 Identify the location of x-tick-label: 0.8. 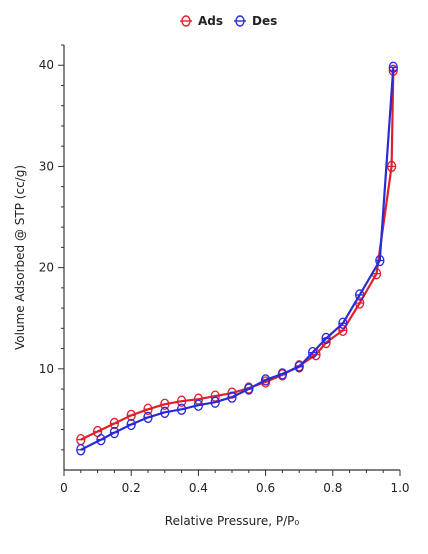
(332, 488).